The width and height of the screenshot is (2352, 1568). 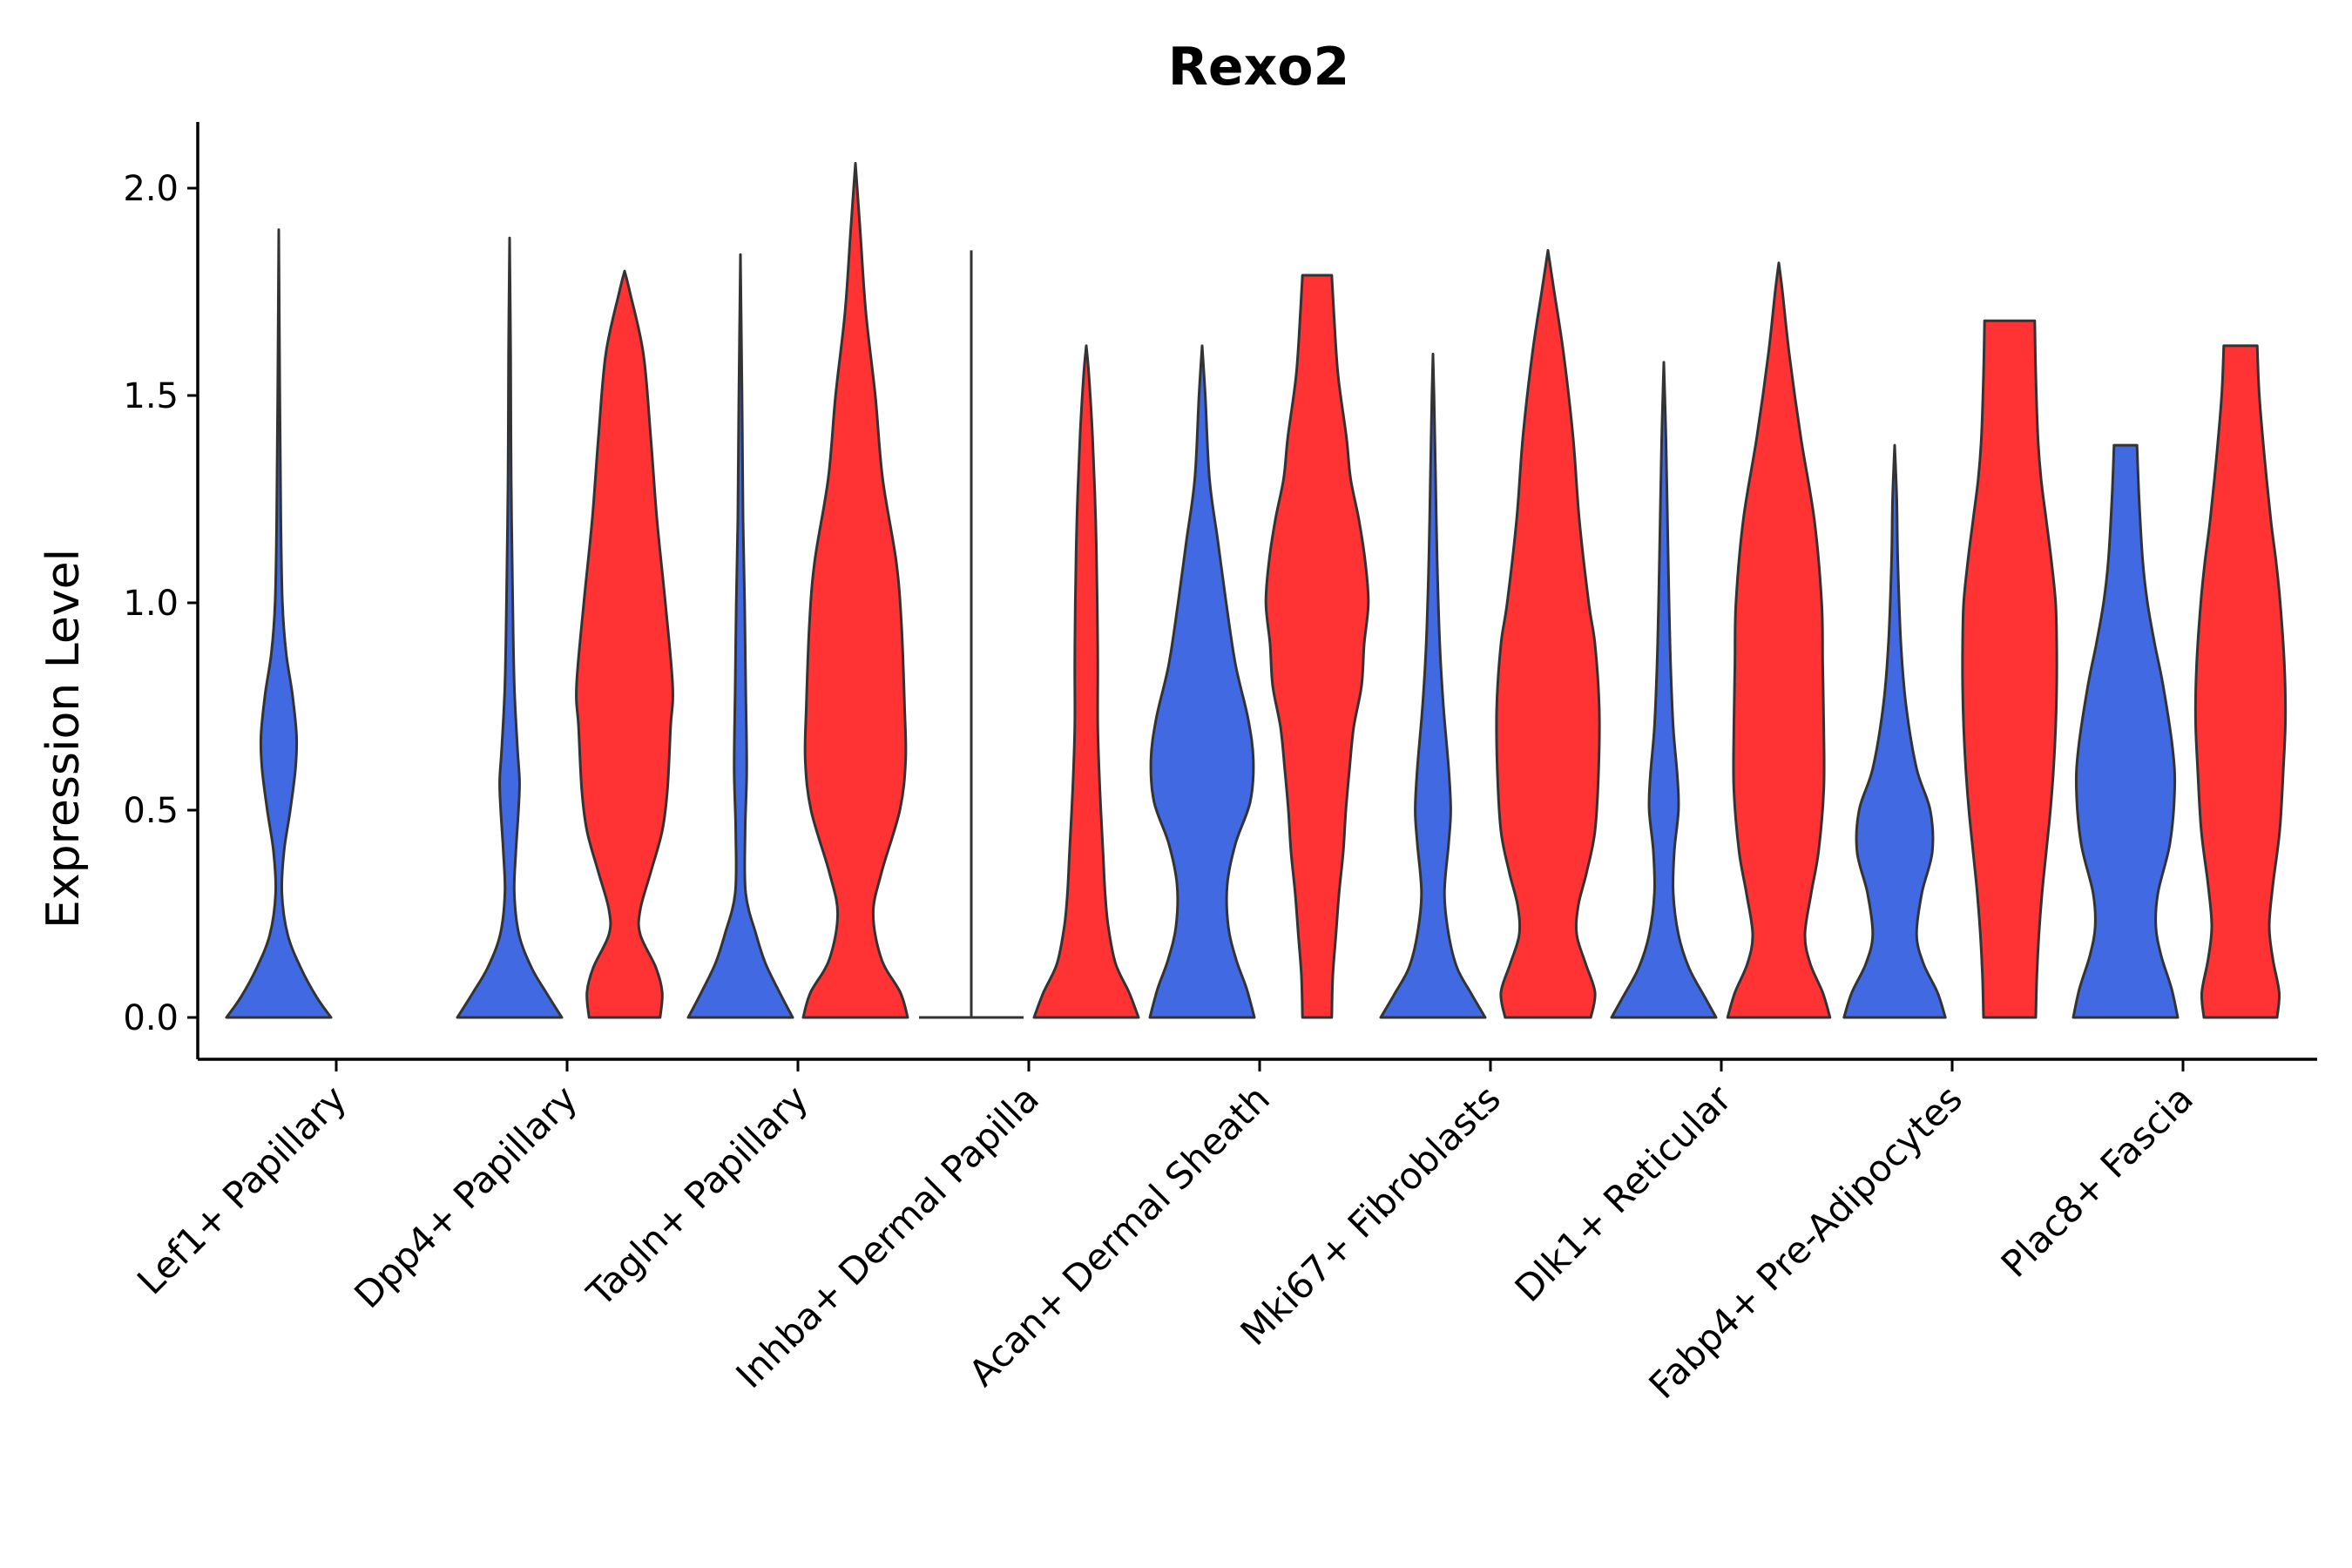 What do you see at coordinates (1086, 682) in the screenshot?
I see `violin-7-red` at bounding box center [1086, 682].